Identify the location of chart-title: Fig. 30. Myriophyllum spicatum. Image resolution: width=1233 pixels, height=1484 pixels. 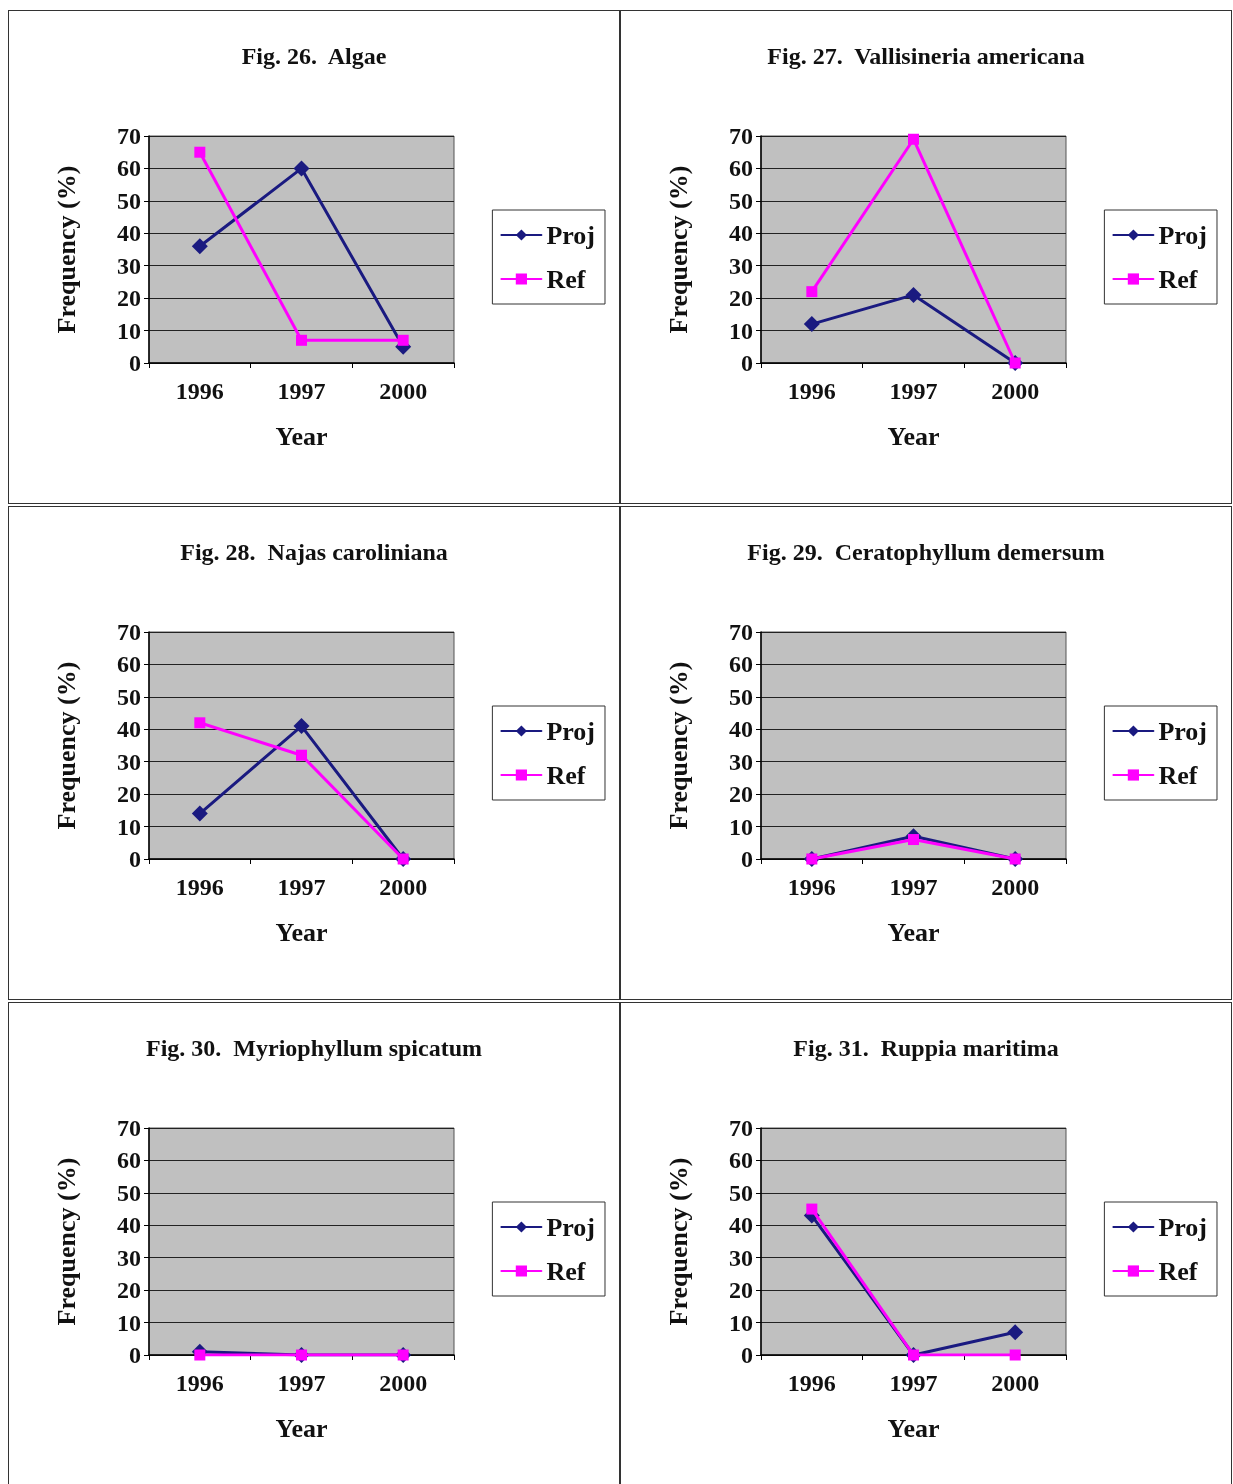
(314, 1048).